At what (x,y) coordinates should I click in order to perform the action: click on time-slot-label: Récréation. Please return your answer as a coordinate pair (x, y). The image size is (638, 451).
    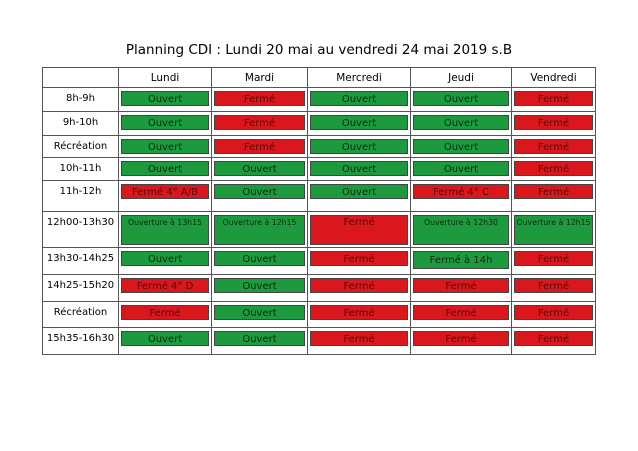
    Looking at the image, I should click on (80, 146).